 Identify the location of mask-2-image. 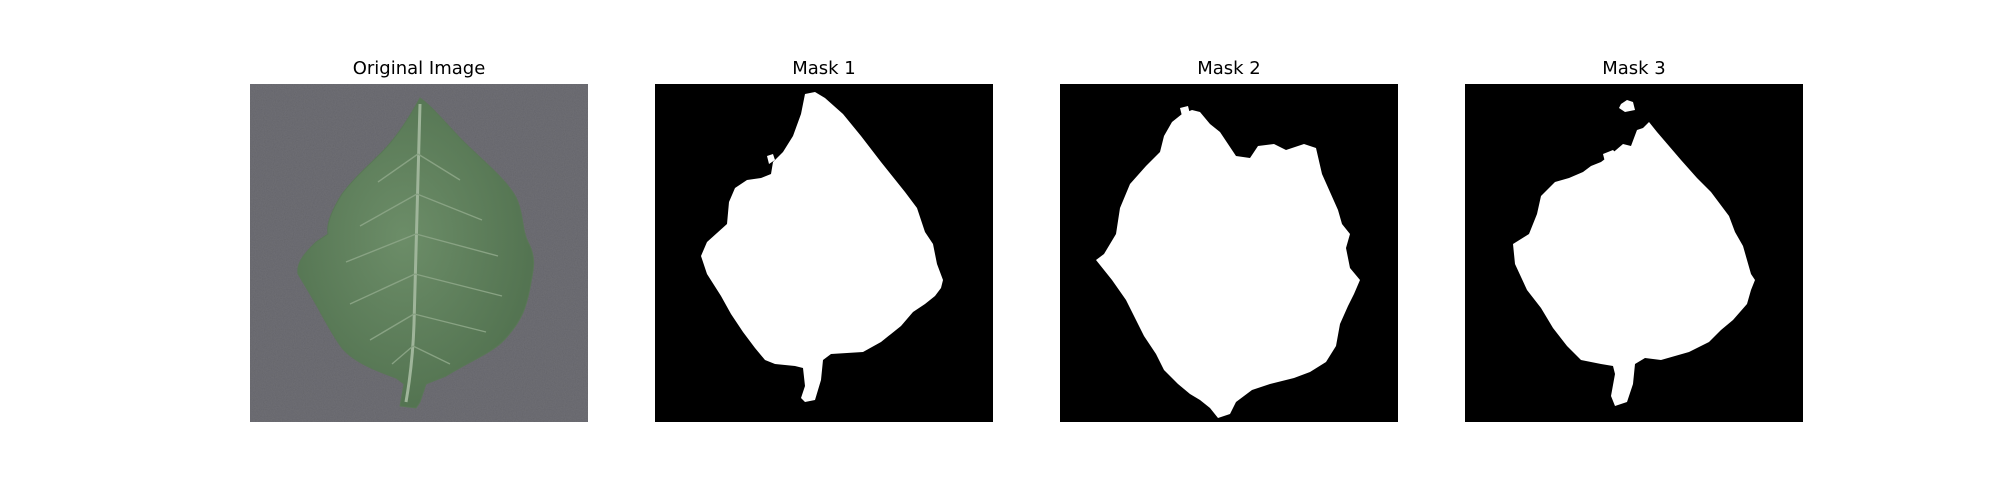
(1229, 253).